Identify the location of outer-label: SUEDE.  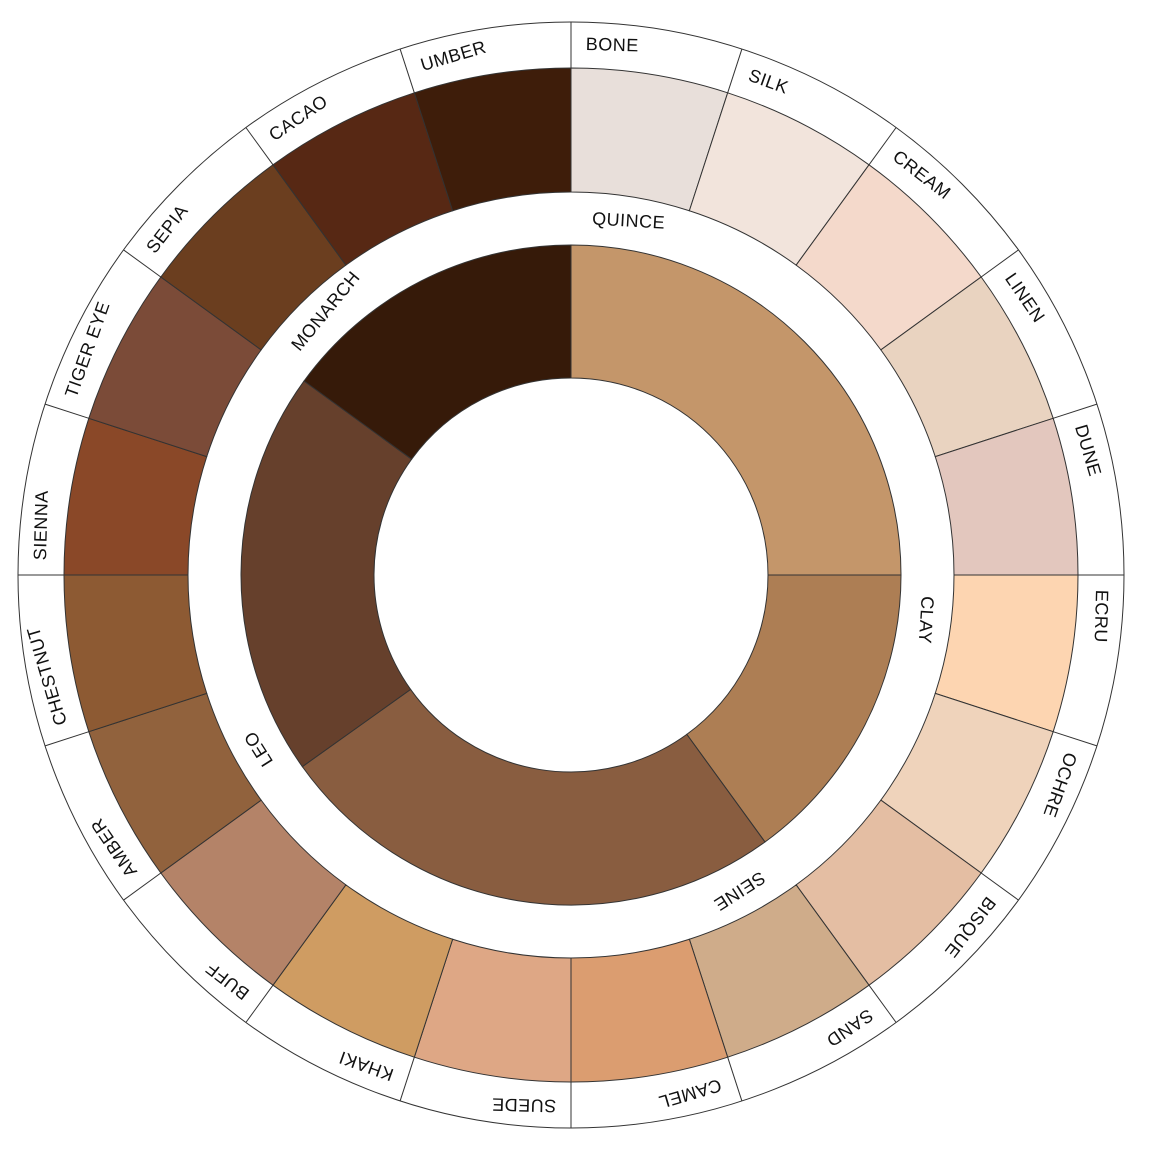
(523, 1105).